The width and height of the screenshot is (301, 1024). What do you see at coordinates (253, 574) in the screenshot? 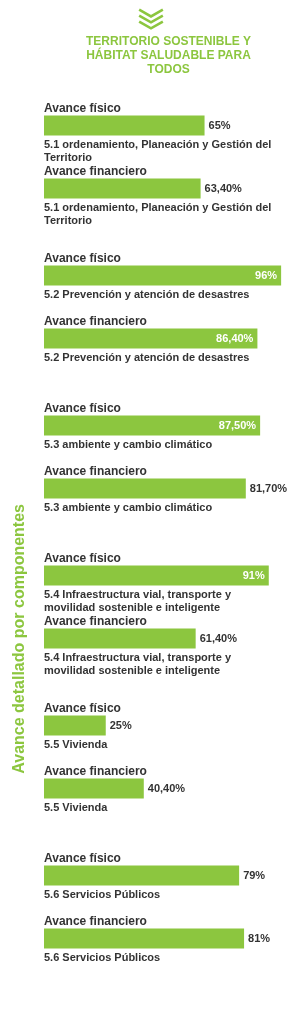
I see `data-label: 91%` at bounding box center [253, 574].